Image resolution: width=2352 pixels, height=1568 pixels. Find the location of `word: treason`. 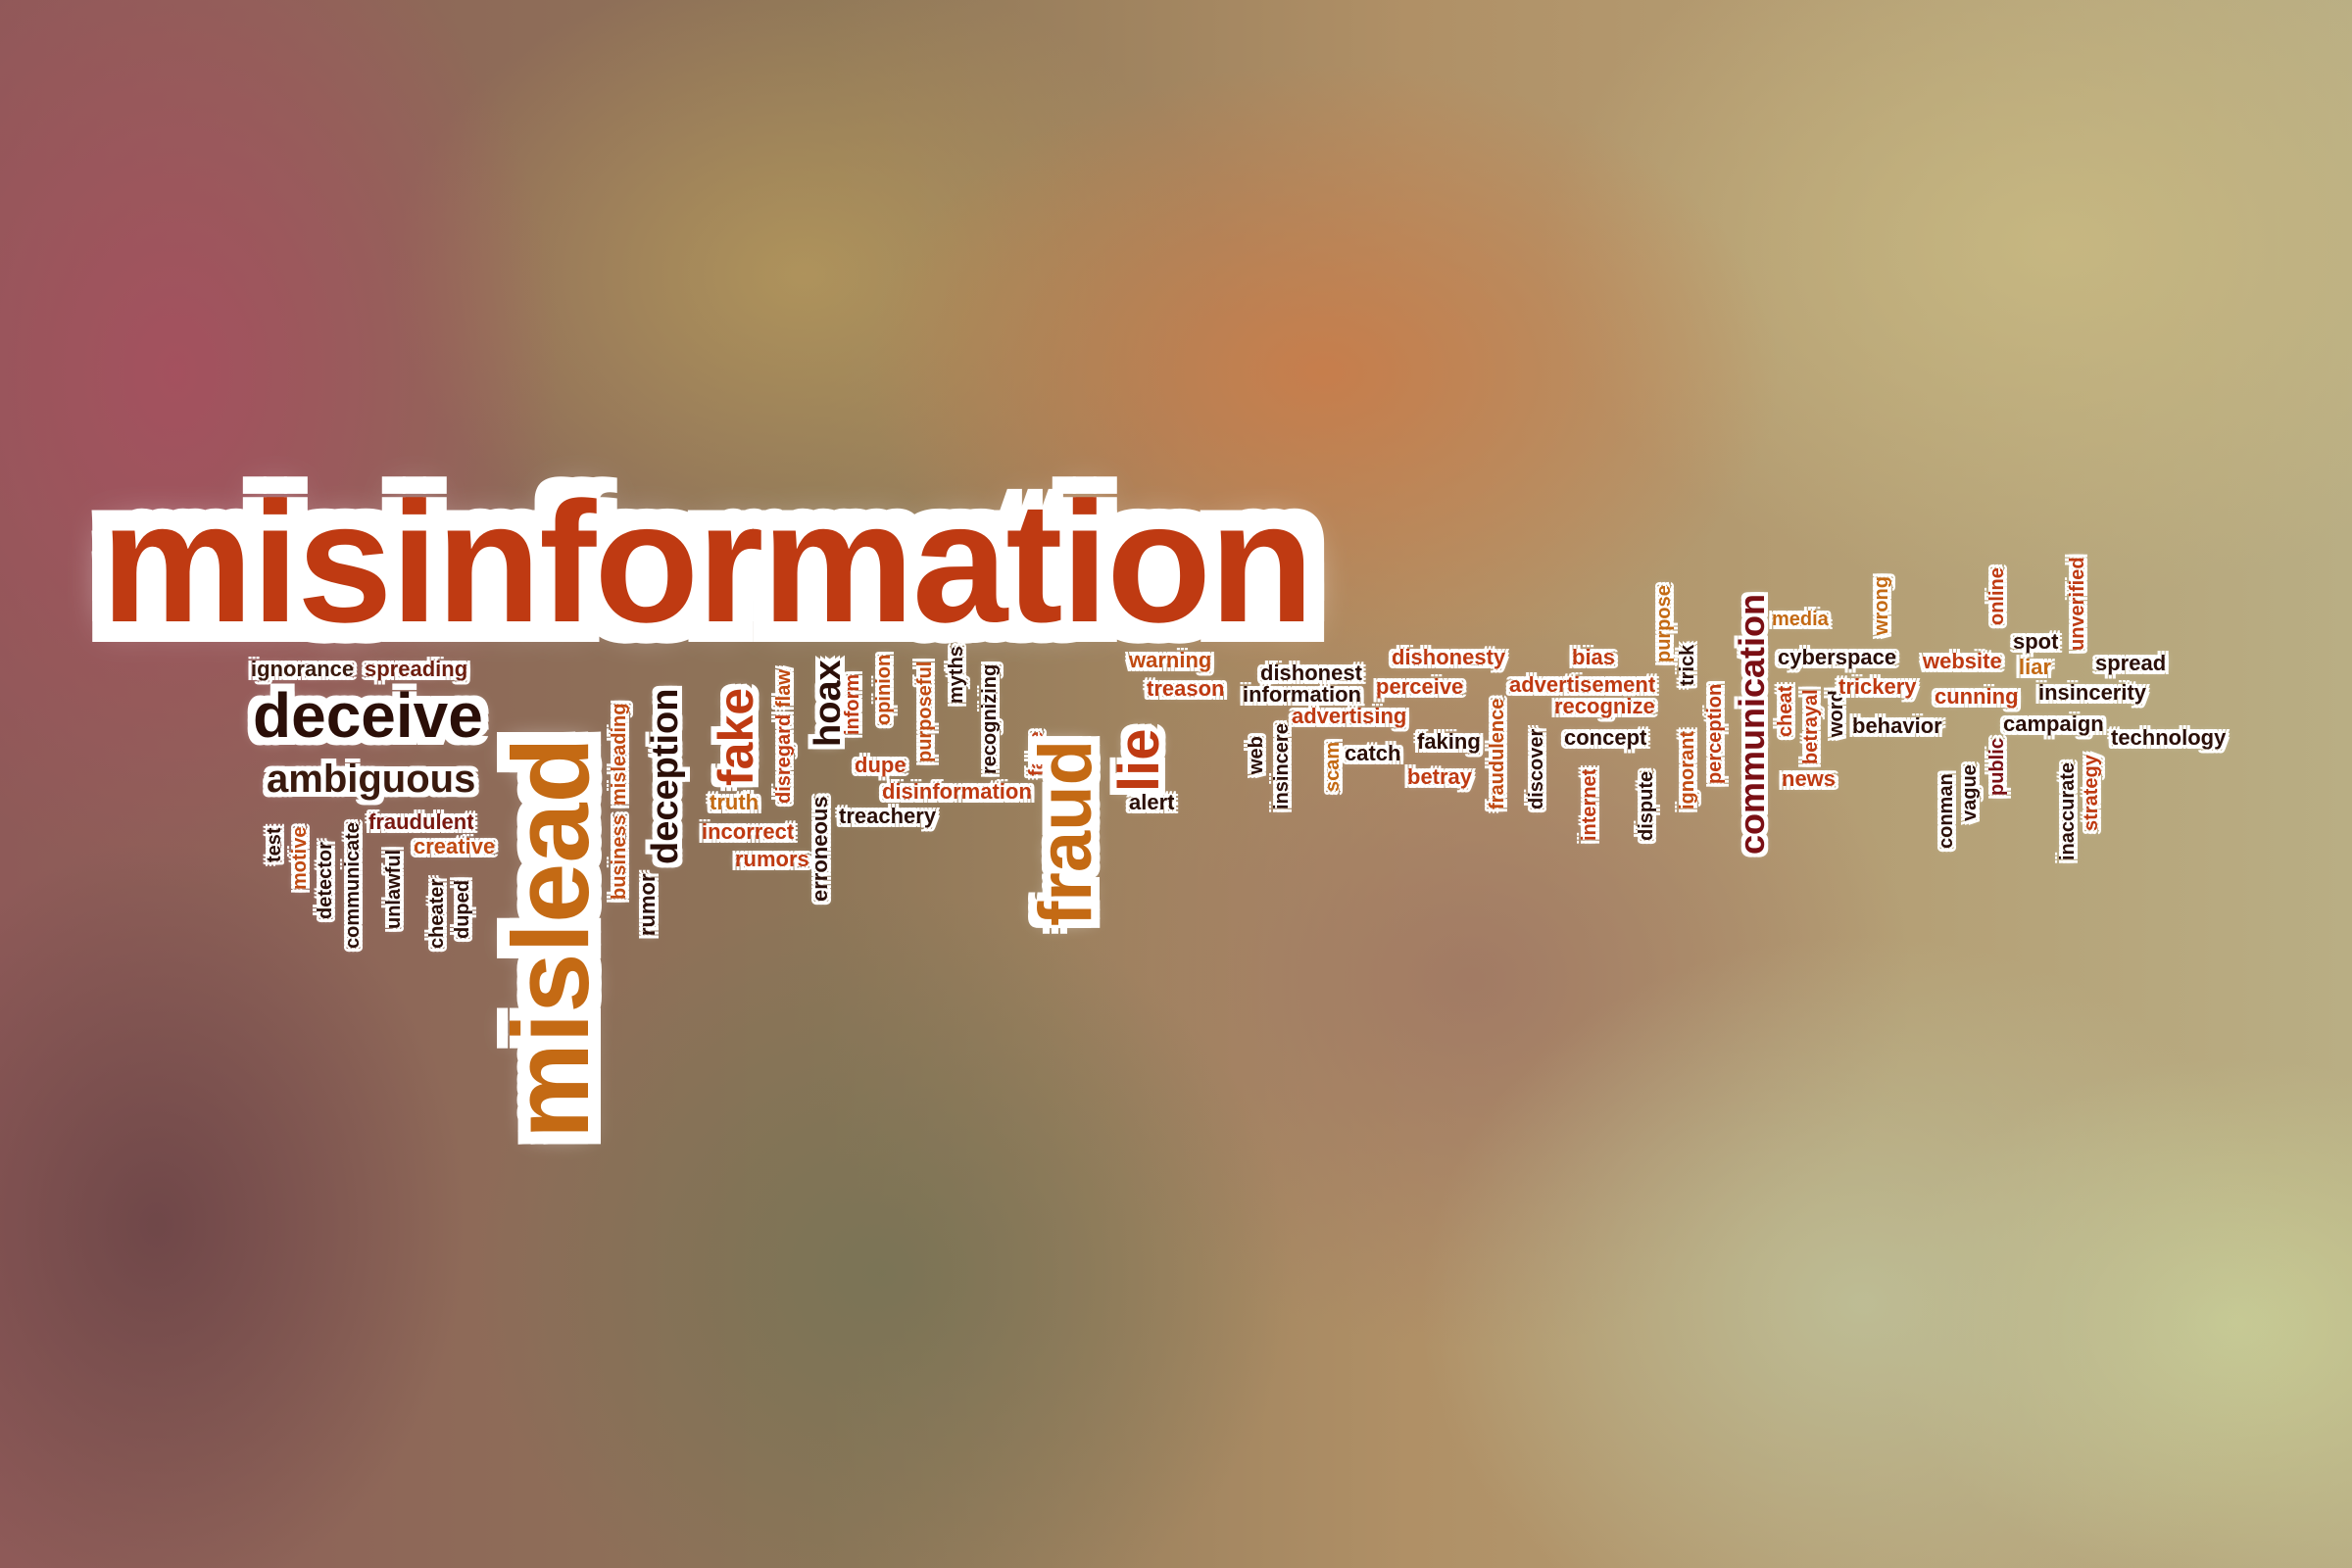

word: treason is located at coordinates (1186, 688).